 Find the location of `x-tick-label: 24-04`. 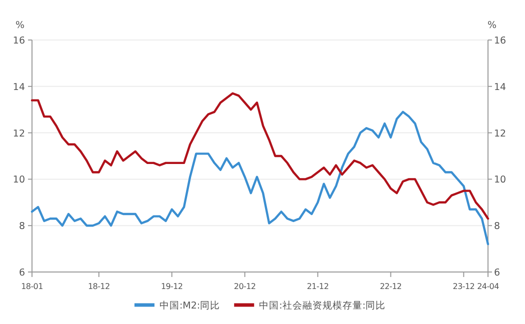

x-tick-label: 24-04 is located at coordinates (488, 286).